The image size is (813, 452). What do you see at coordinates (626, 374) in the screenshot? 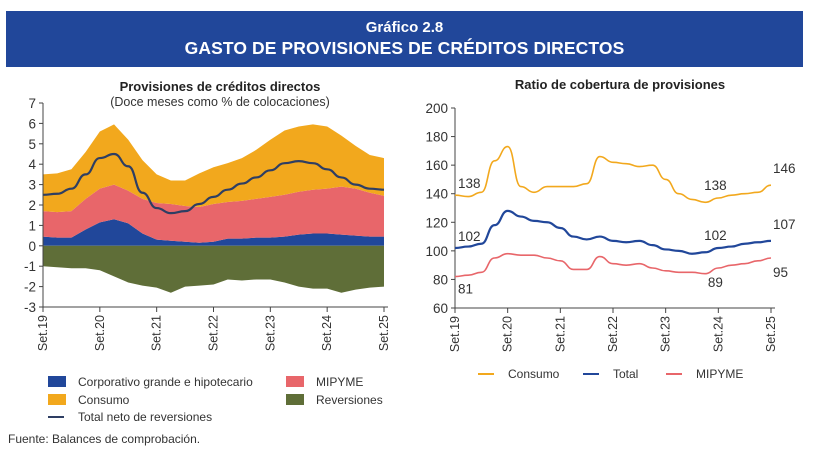
I see `legend-label-r-total: Total` at bounding box center [626, 374].